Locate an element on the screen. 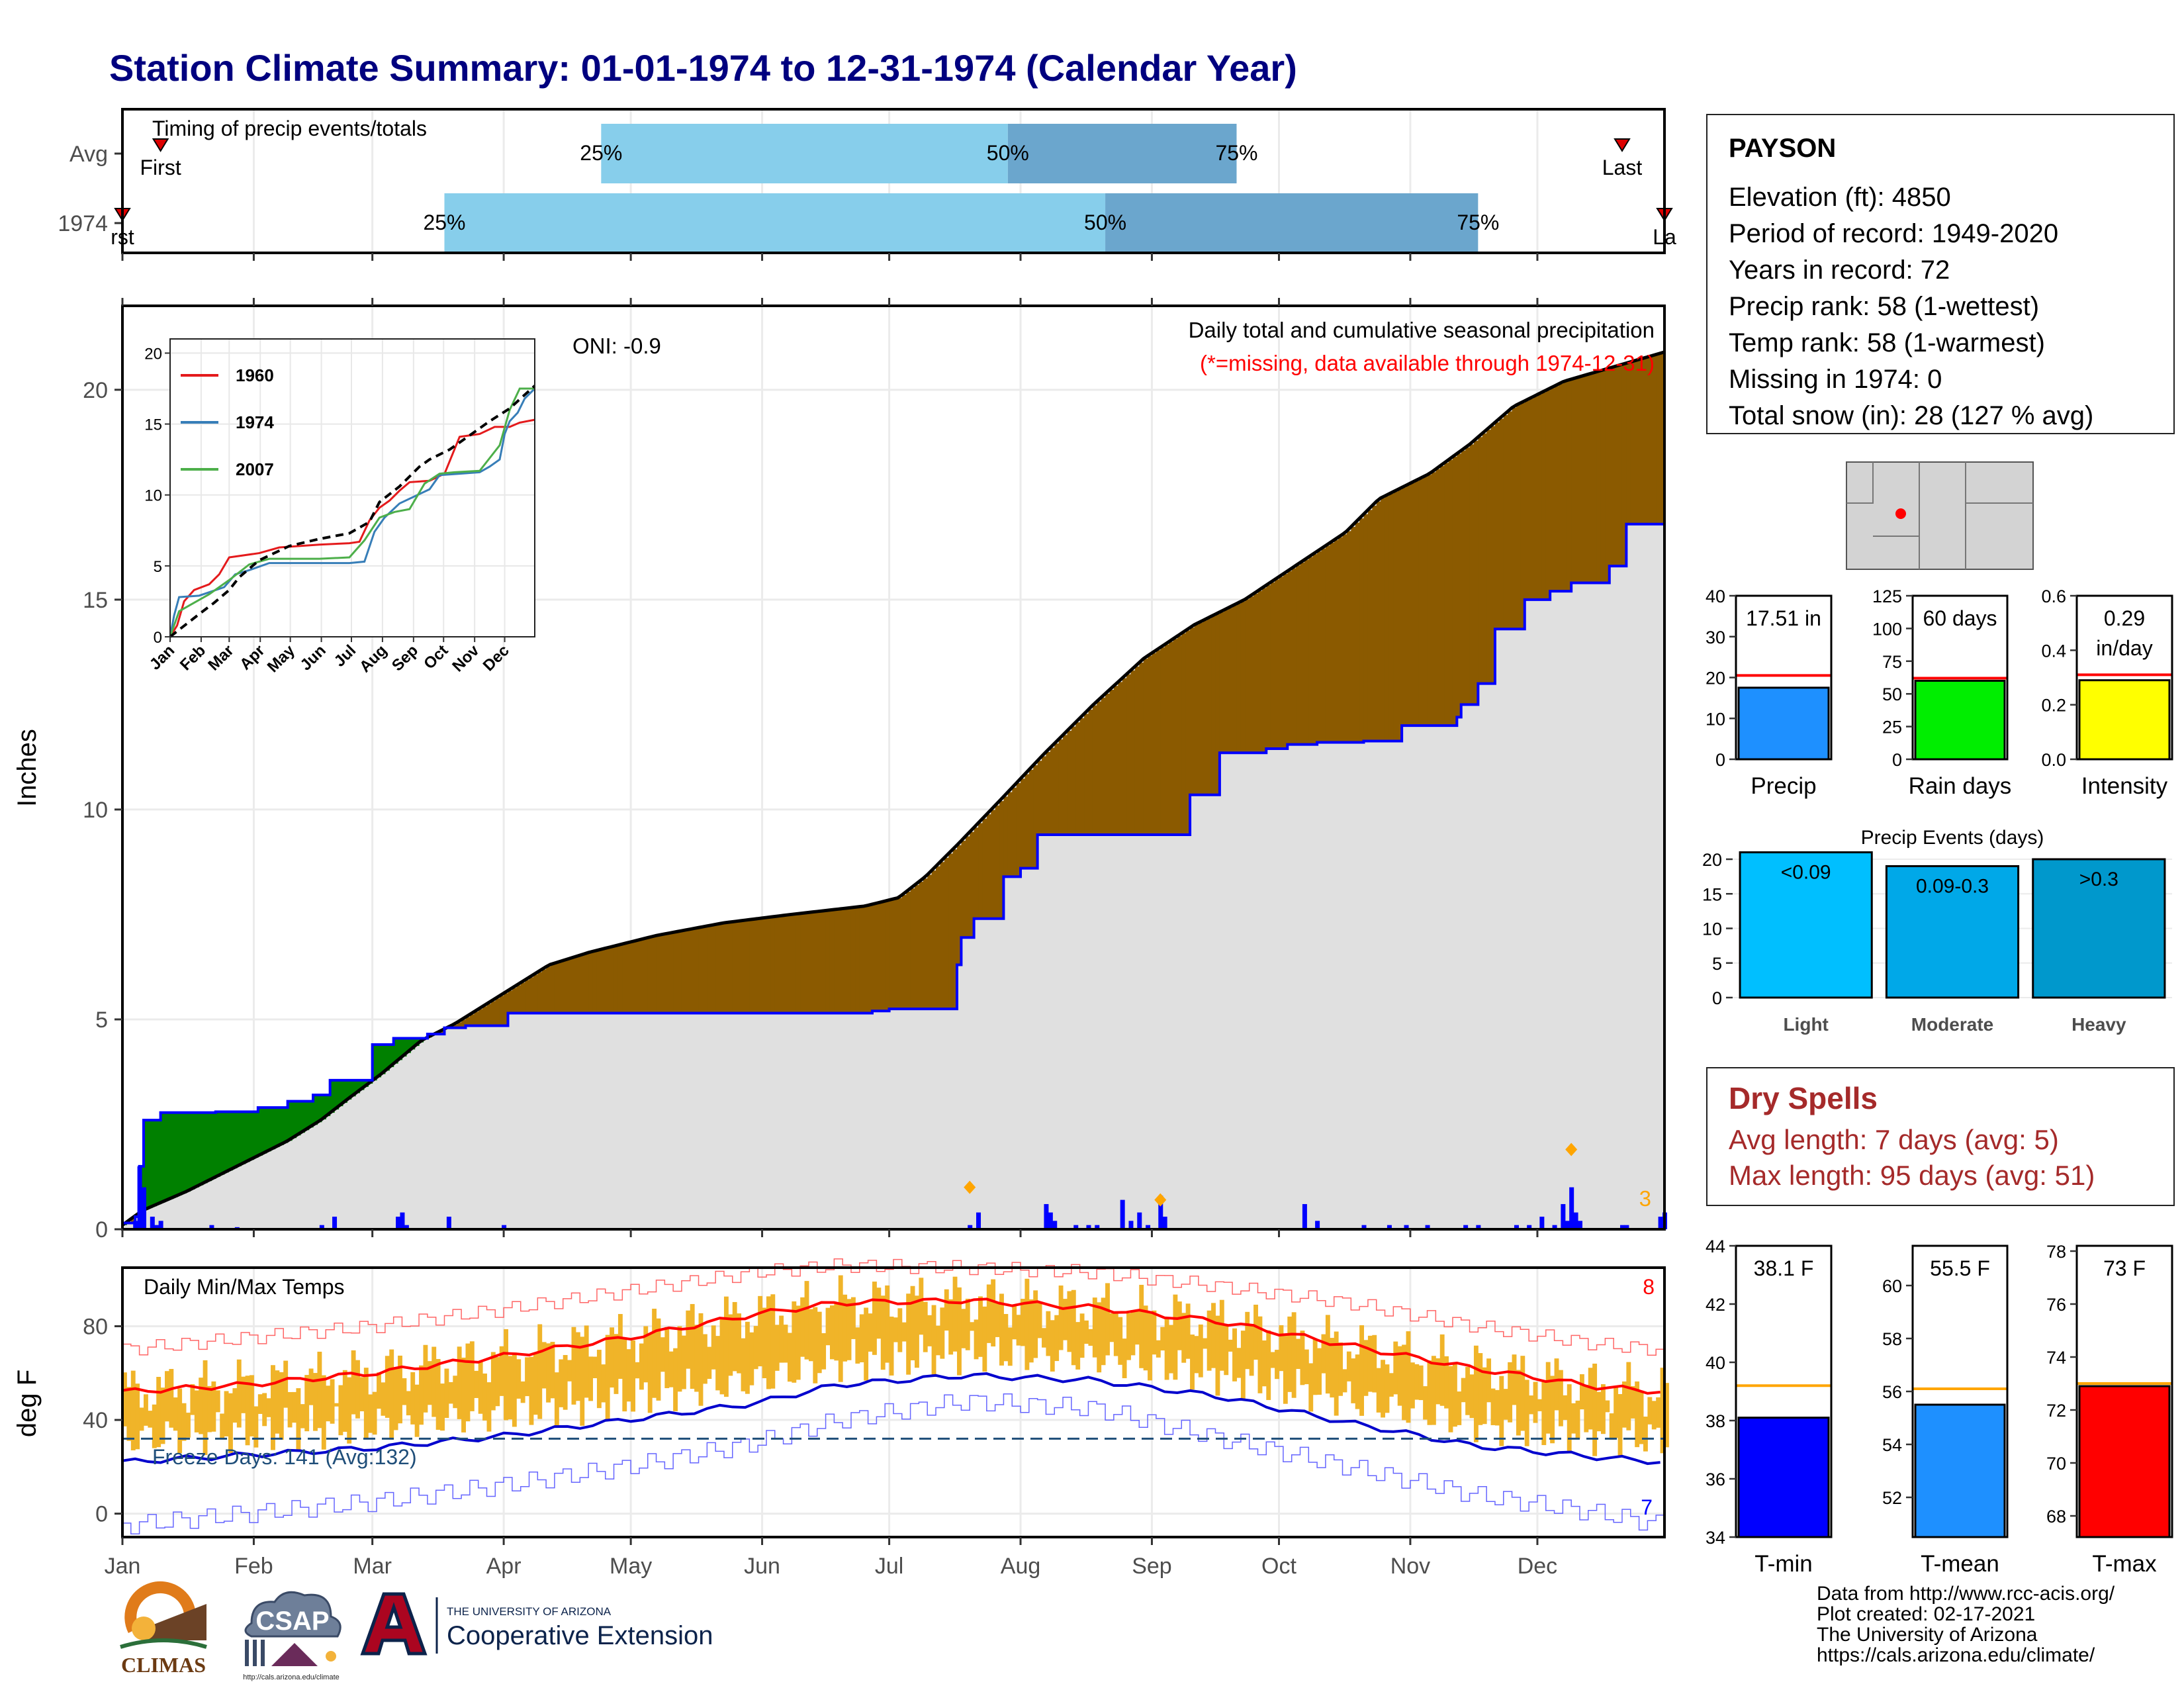 Image resolution: width=2184 pixels, height=1688 pixels. precip-ytick-label: 5 is located at coordinates (101, 1020).